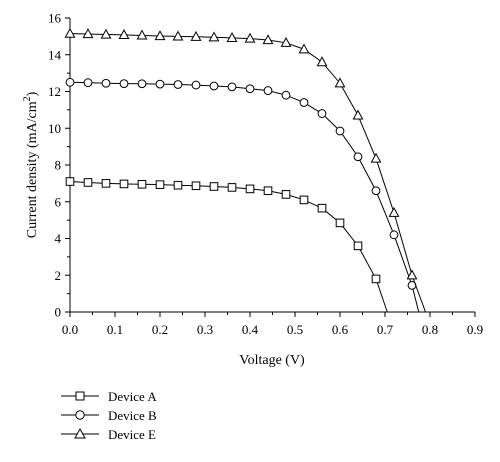 The image size is (500, 462). Describe the element at coordinates (80, 396) in the screenshot. I see `legend-marker-square-icon` at that location.